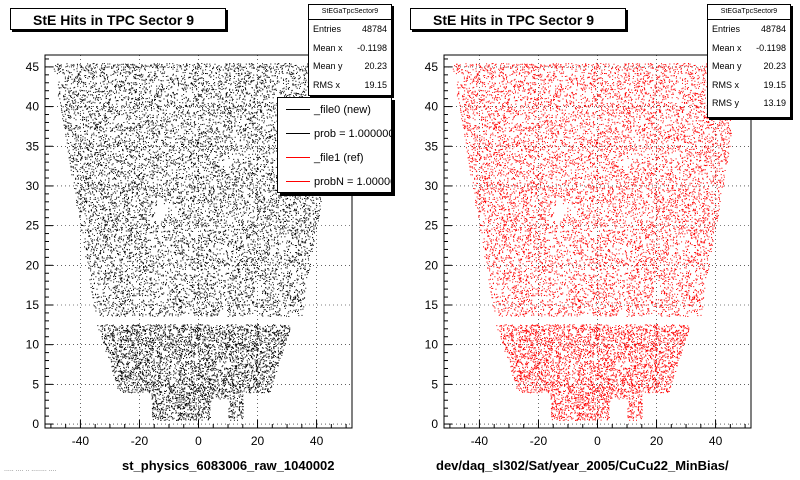 This screenshot has width=800, height=480. Describe the element at coordinates (514, 20) in the screenshot. I see `right-chart-title-text: StE Hits in TPC Sector 9` at that location.